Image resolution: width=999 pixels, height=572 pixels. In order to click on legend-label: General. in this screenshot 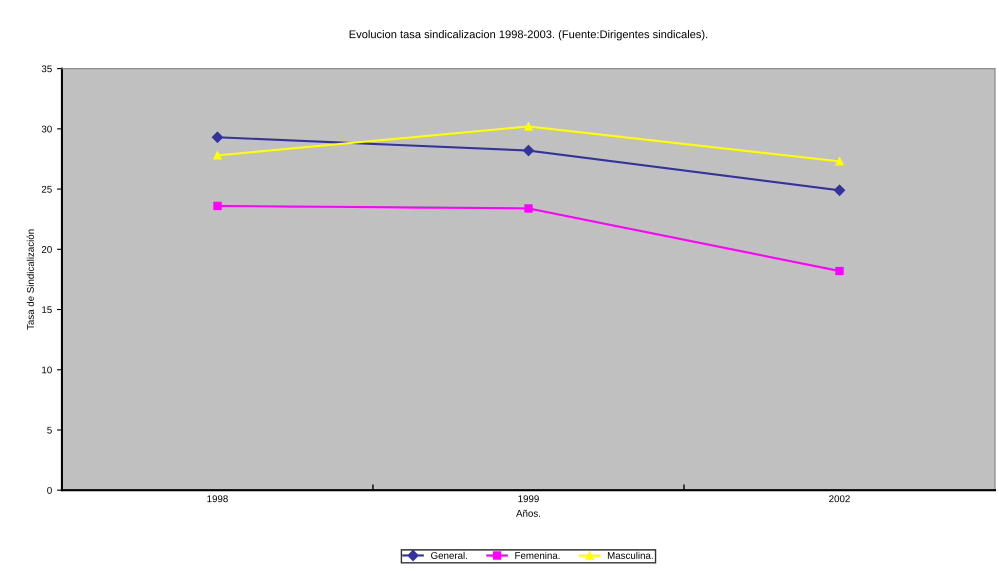, I will do `click(449, 555)`.